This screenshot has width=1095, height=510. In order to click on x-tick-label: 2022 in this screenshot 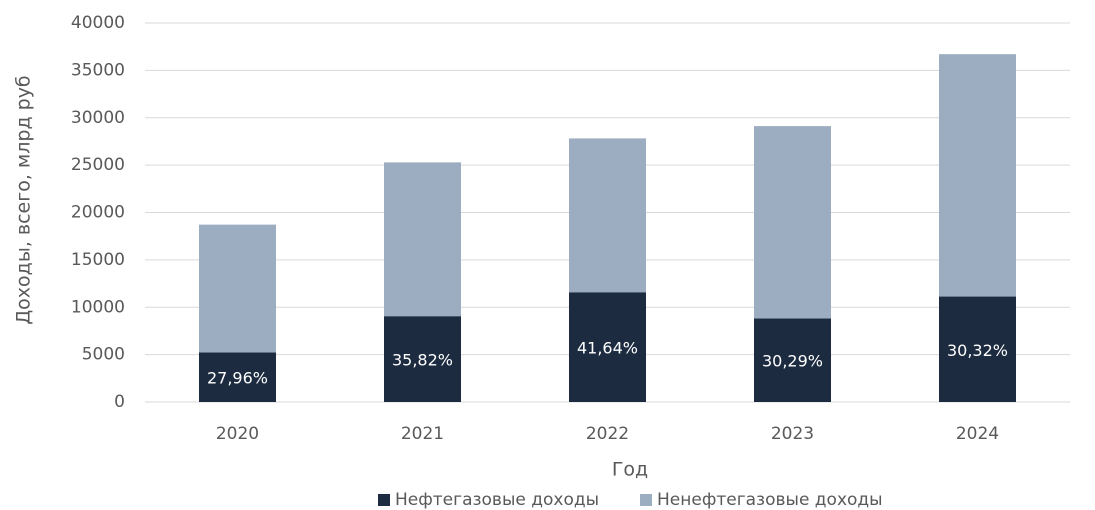, I will do `click(607, 434)`.